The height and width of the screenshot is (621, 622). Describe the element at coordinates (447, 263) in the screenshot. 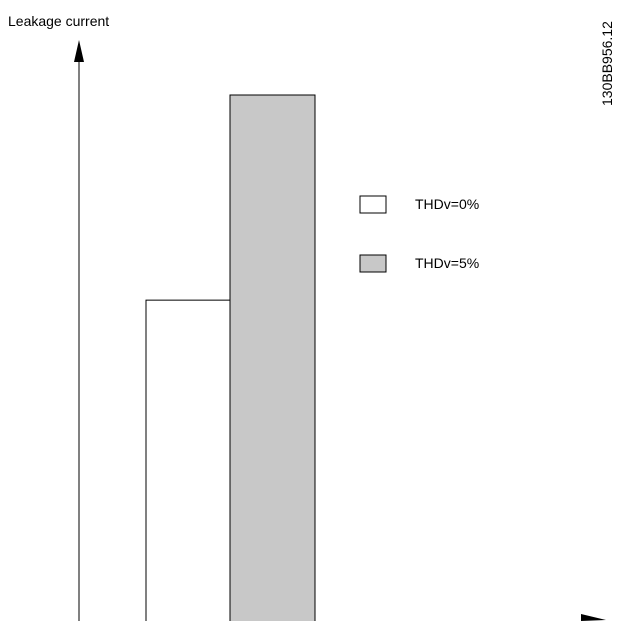

I see `legend-label-thdv-5: THDv=5%` at that location.